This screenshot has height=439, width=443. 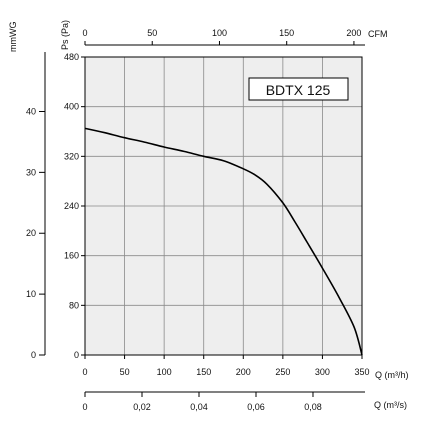 What do you see at coordinates (313, 407) in the screenshot?
I see `x-tick-label-m3s: 0,08` at bounding box center [313, 407].